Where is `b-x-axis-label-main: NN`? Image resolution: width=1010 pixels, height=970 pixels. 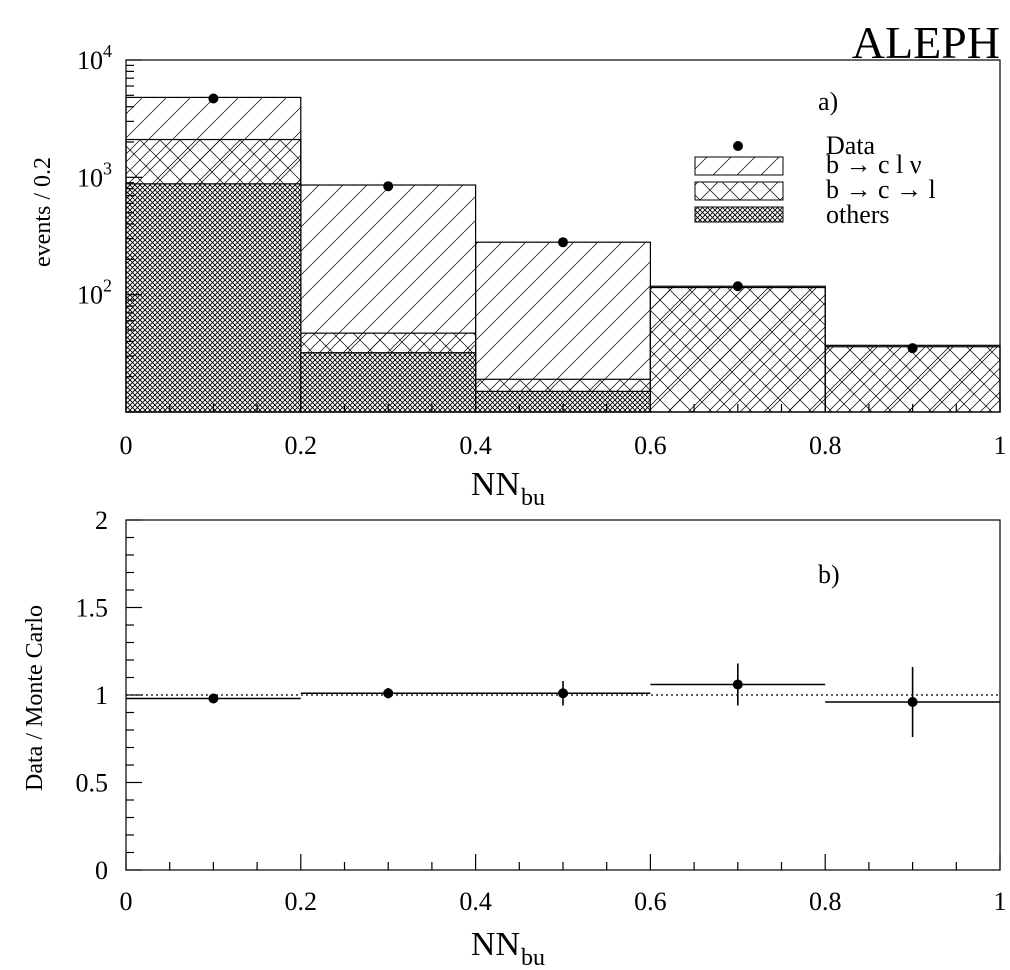
b-x-axis-label-main: NN is located at coordinates (495, 944).